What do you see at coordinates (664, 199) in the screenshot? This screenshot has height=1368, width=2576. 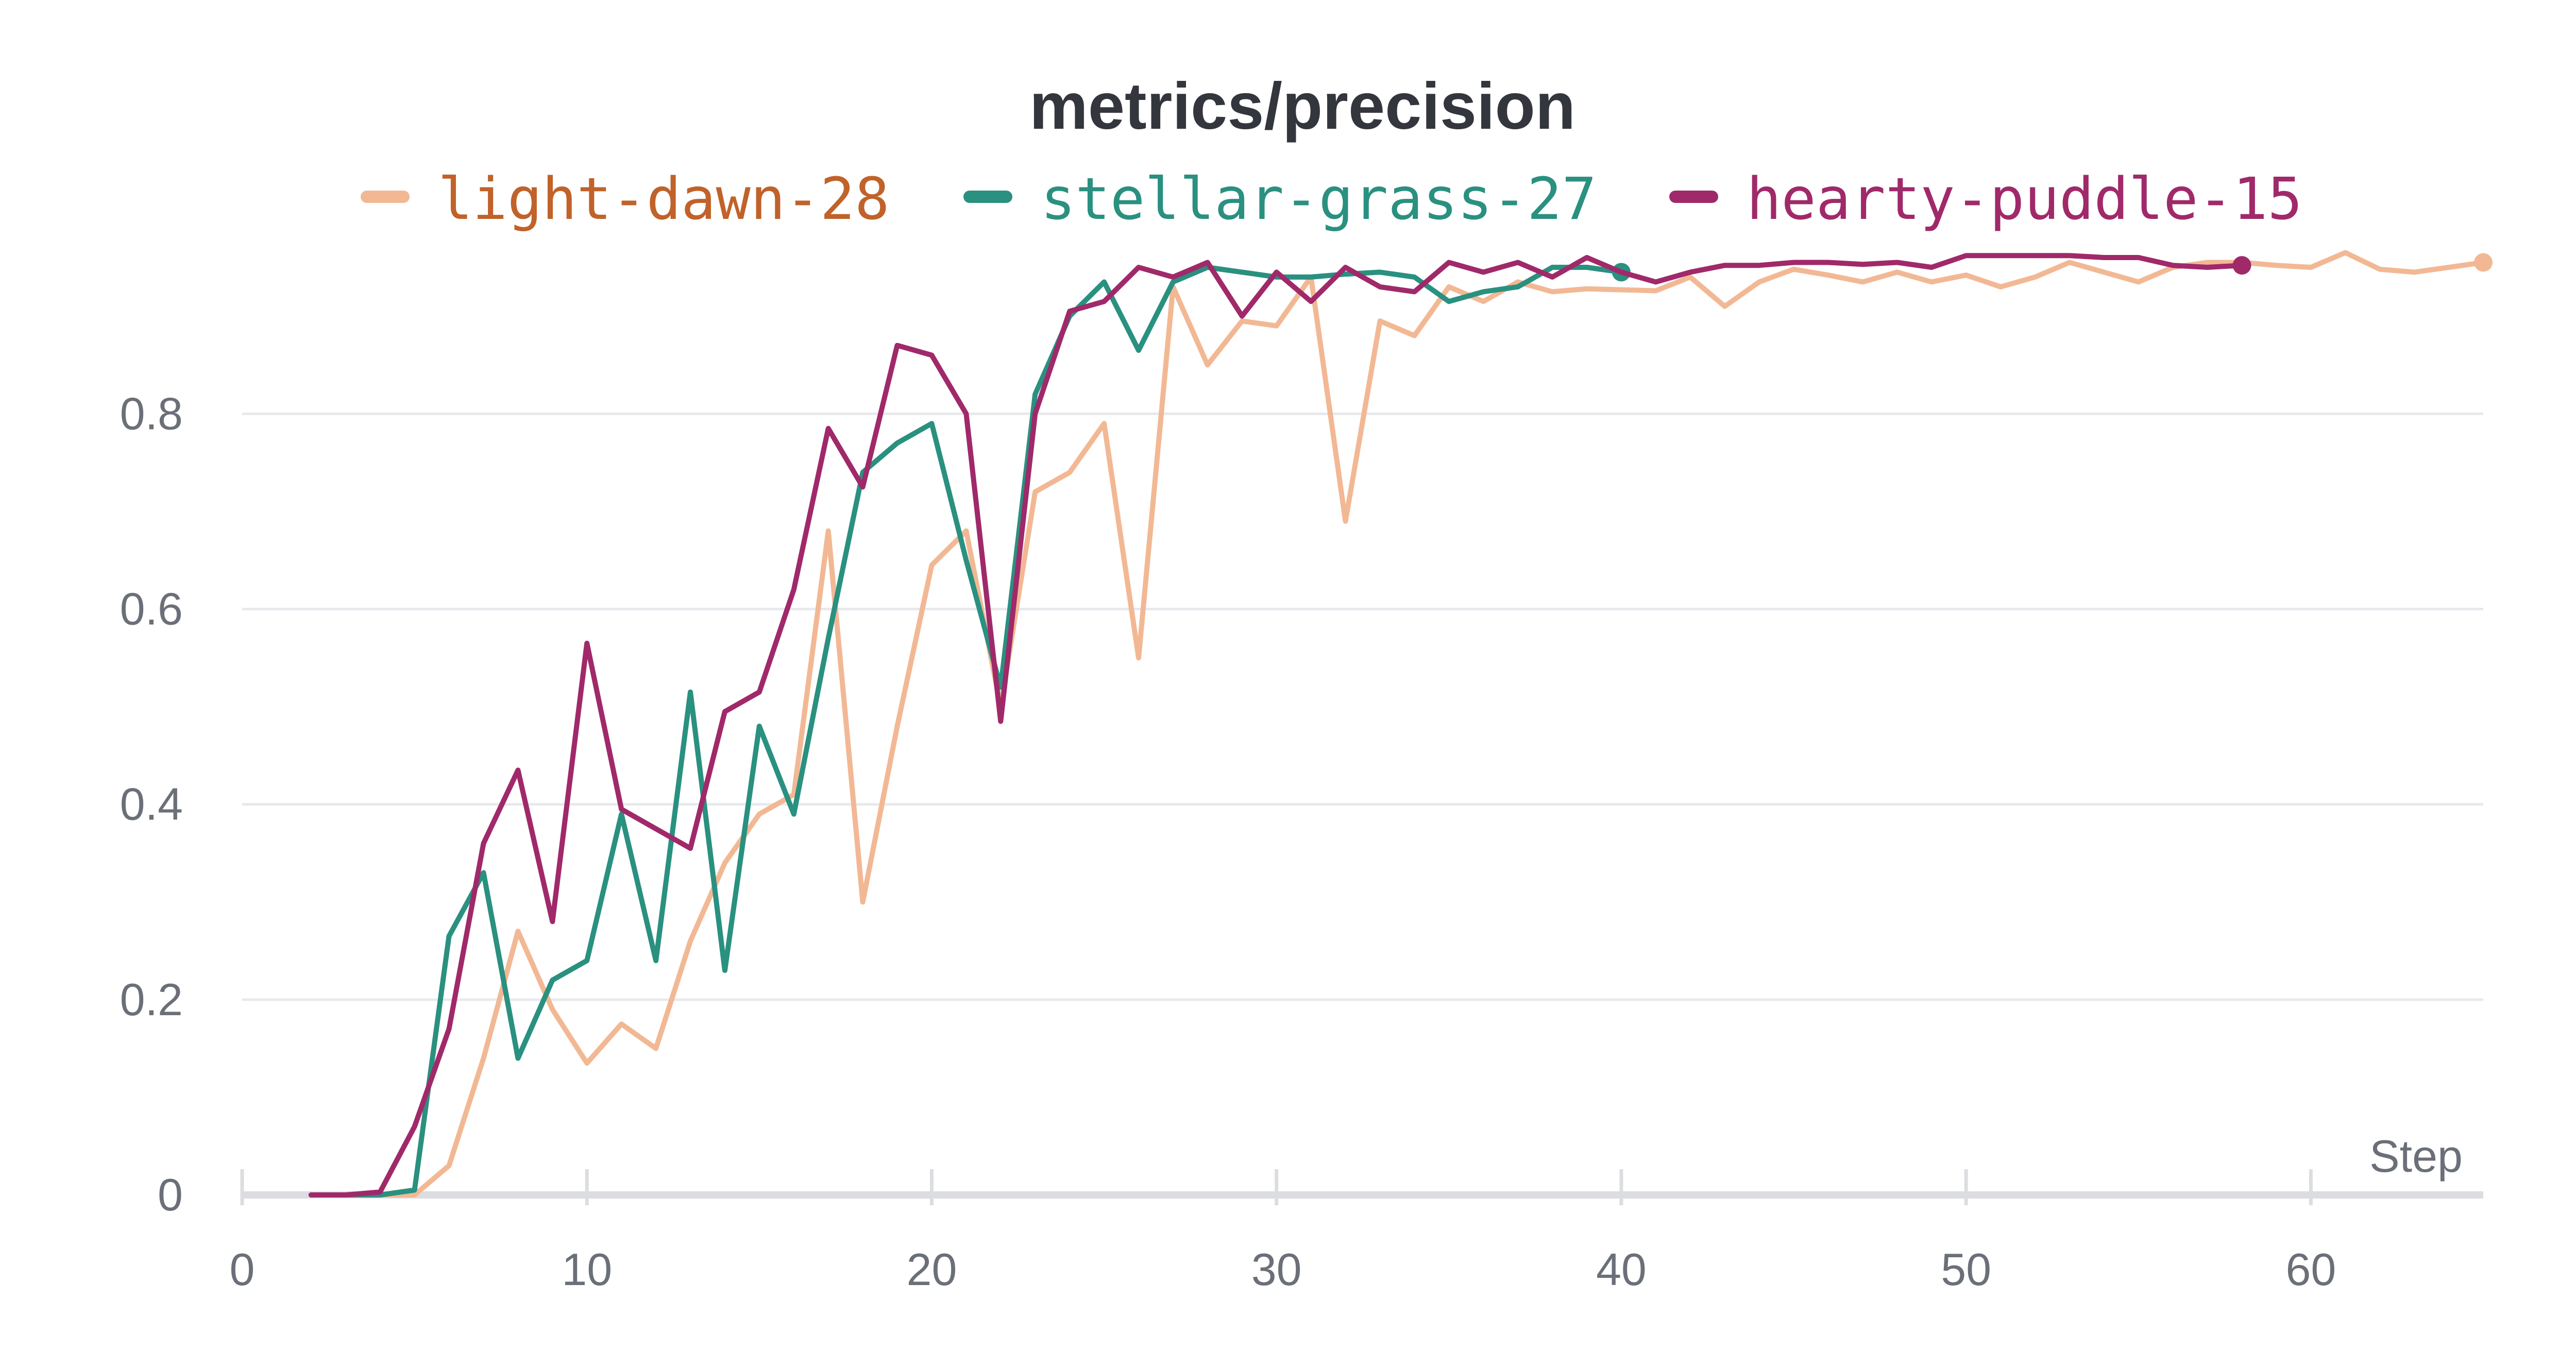 I see `legend-label: light-dawn-28` at bounding box center [664, 199].